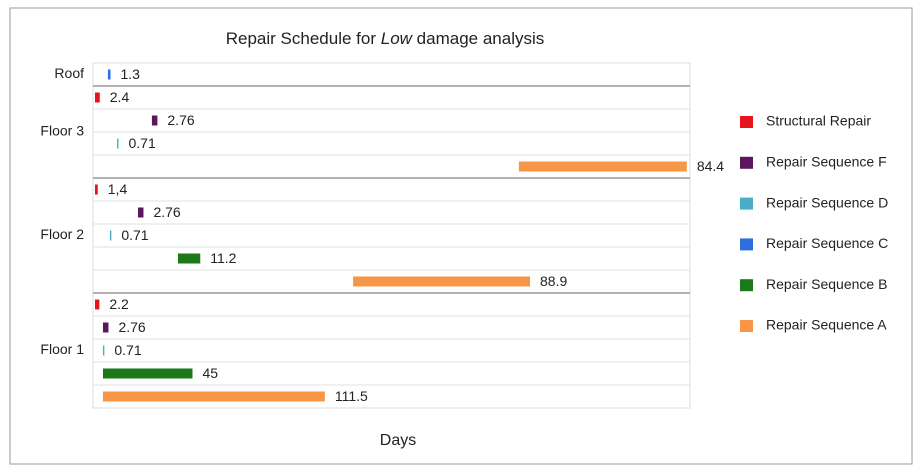 This screenshot has height=467, width=914. I want to click on legend-label: Repair Sequence F, so click(826, 162).